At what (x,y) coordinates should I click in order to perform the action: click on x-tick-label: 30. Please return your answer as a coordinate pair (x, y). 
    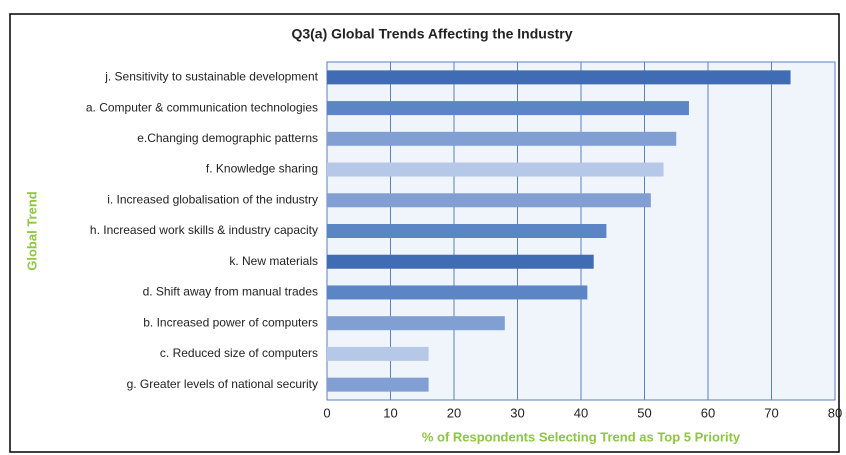
    Looking at the image, I should click on (517, 412).